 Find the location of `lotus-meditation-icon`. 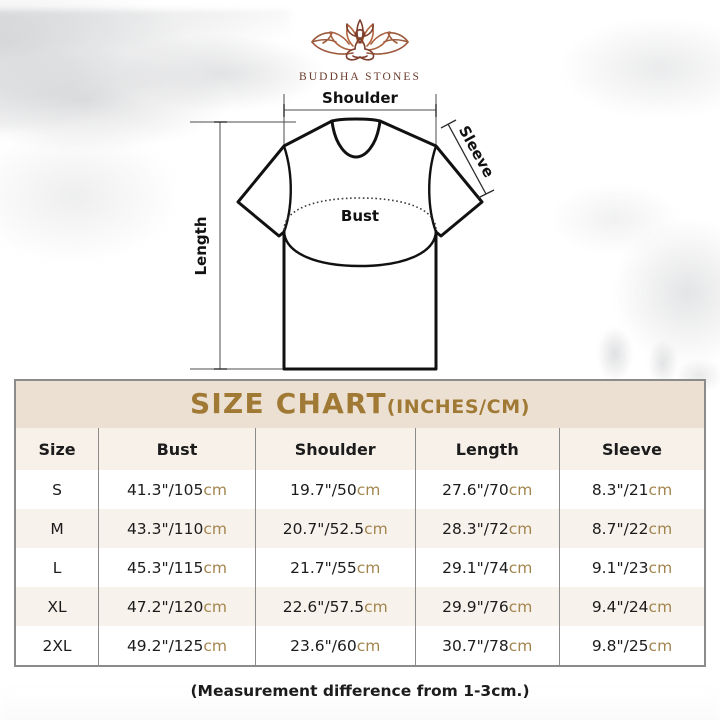

lotus-meditation-icon is located at coordinates (360, 40).